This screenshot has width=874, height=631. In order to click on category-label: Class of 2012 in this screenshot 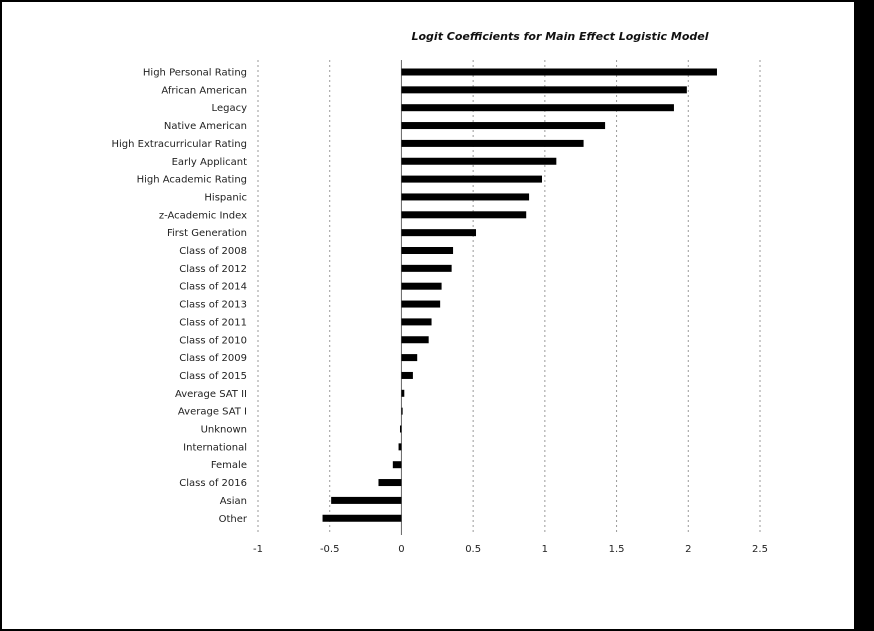, I will do `click(213, 269)`.